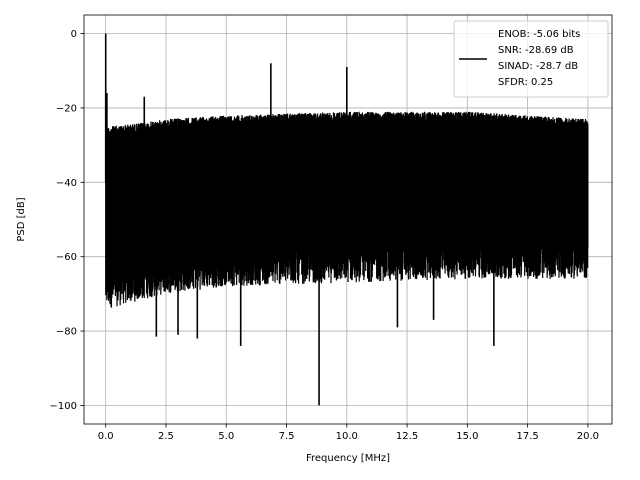 This screenshot has width=640, height=480. Describe the element at coordinates (407, 436) in the screenshot. I see `x-tick-label: 12.5` at that location.